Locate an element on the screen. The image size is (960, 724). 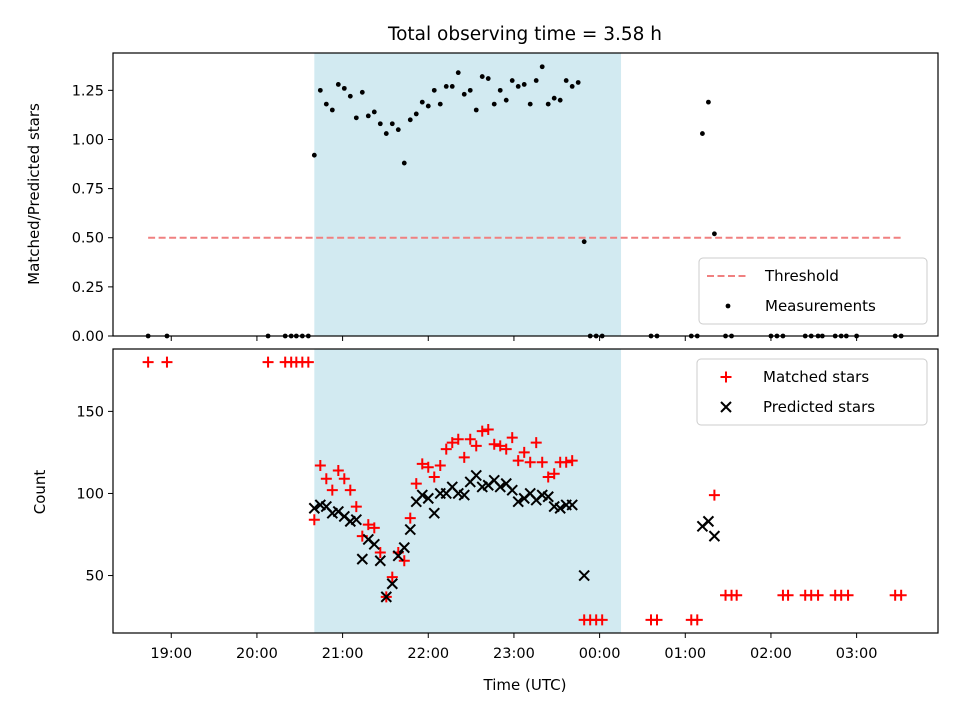
bottom-y-tick-label: 100 is located at coordinates (90, 494).